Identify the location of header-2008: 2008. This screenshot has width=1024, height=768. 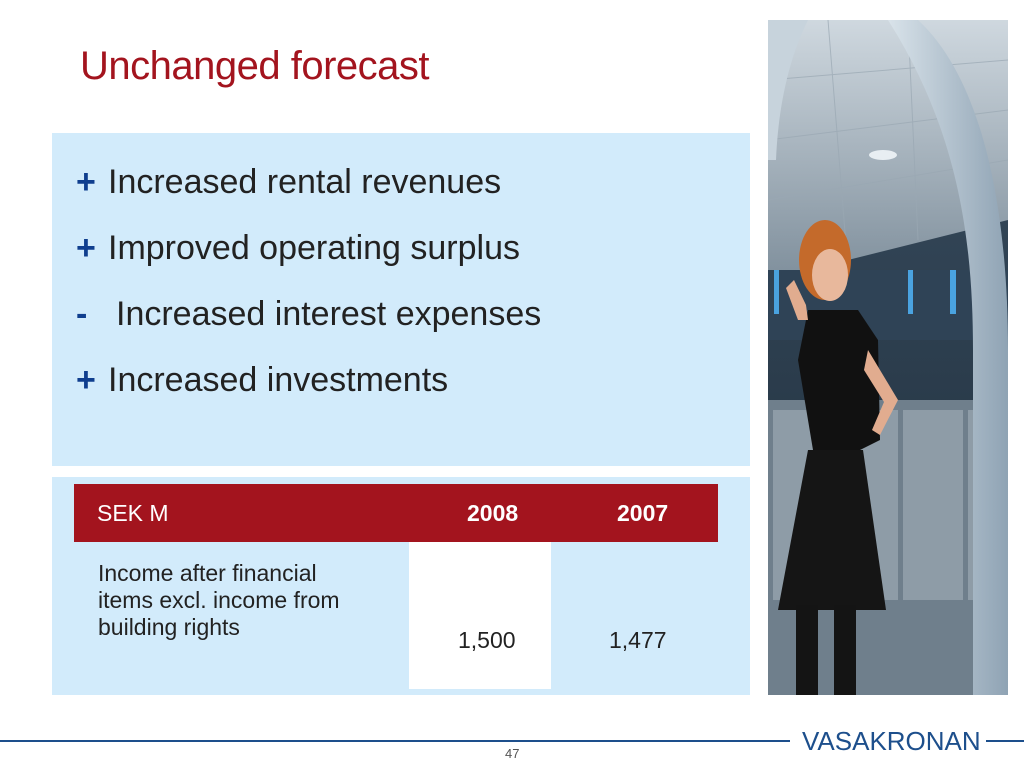
(493, 513).